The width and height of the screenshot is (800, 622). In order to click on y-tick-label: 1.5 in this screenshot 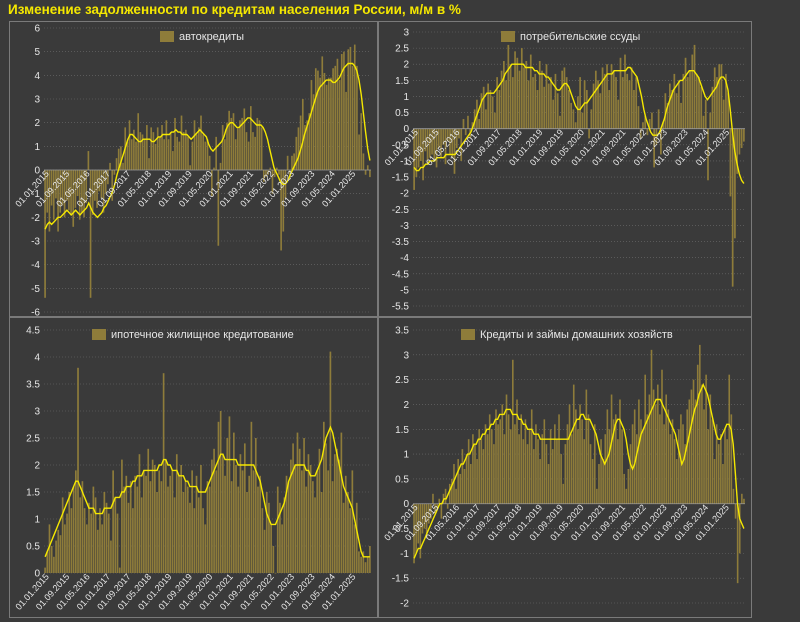, I will do `click(33, 493)`.